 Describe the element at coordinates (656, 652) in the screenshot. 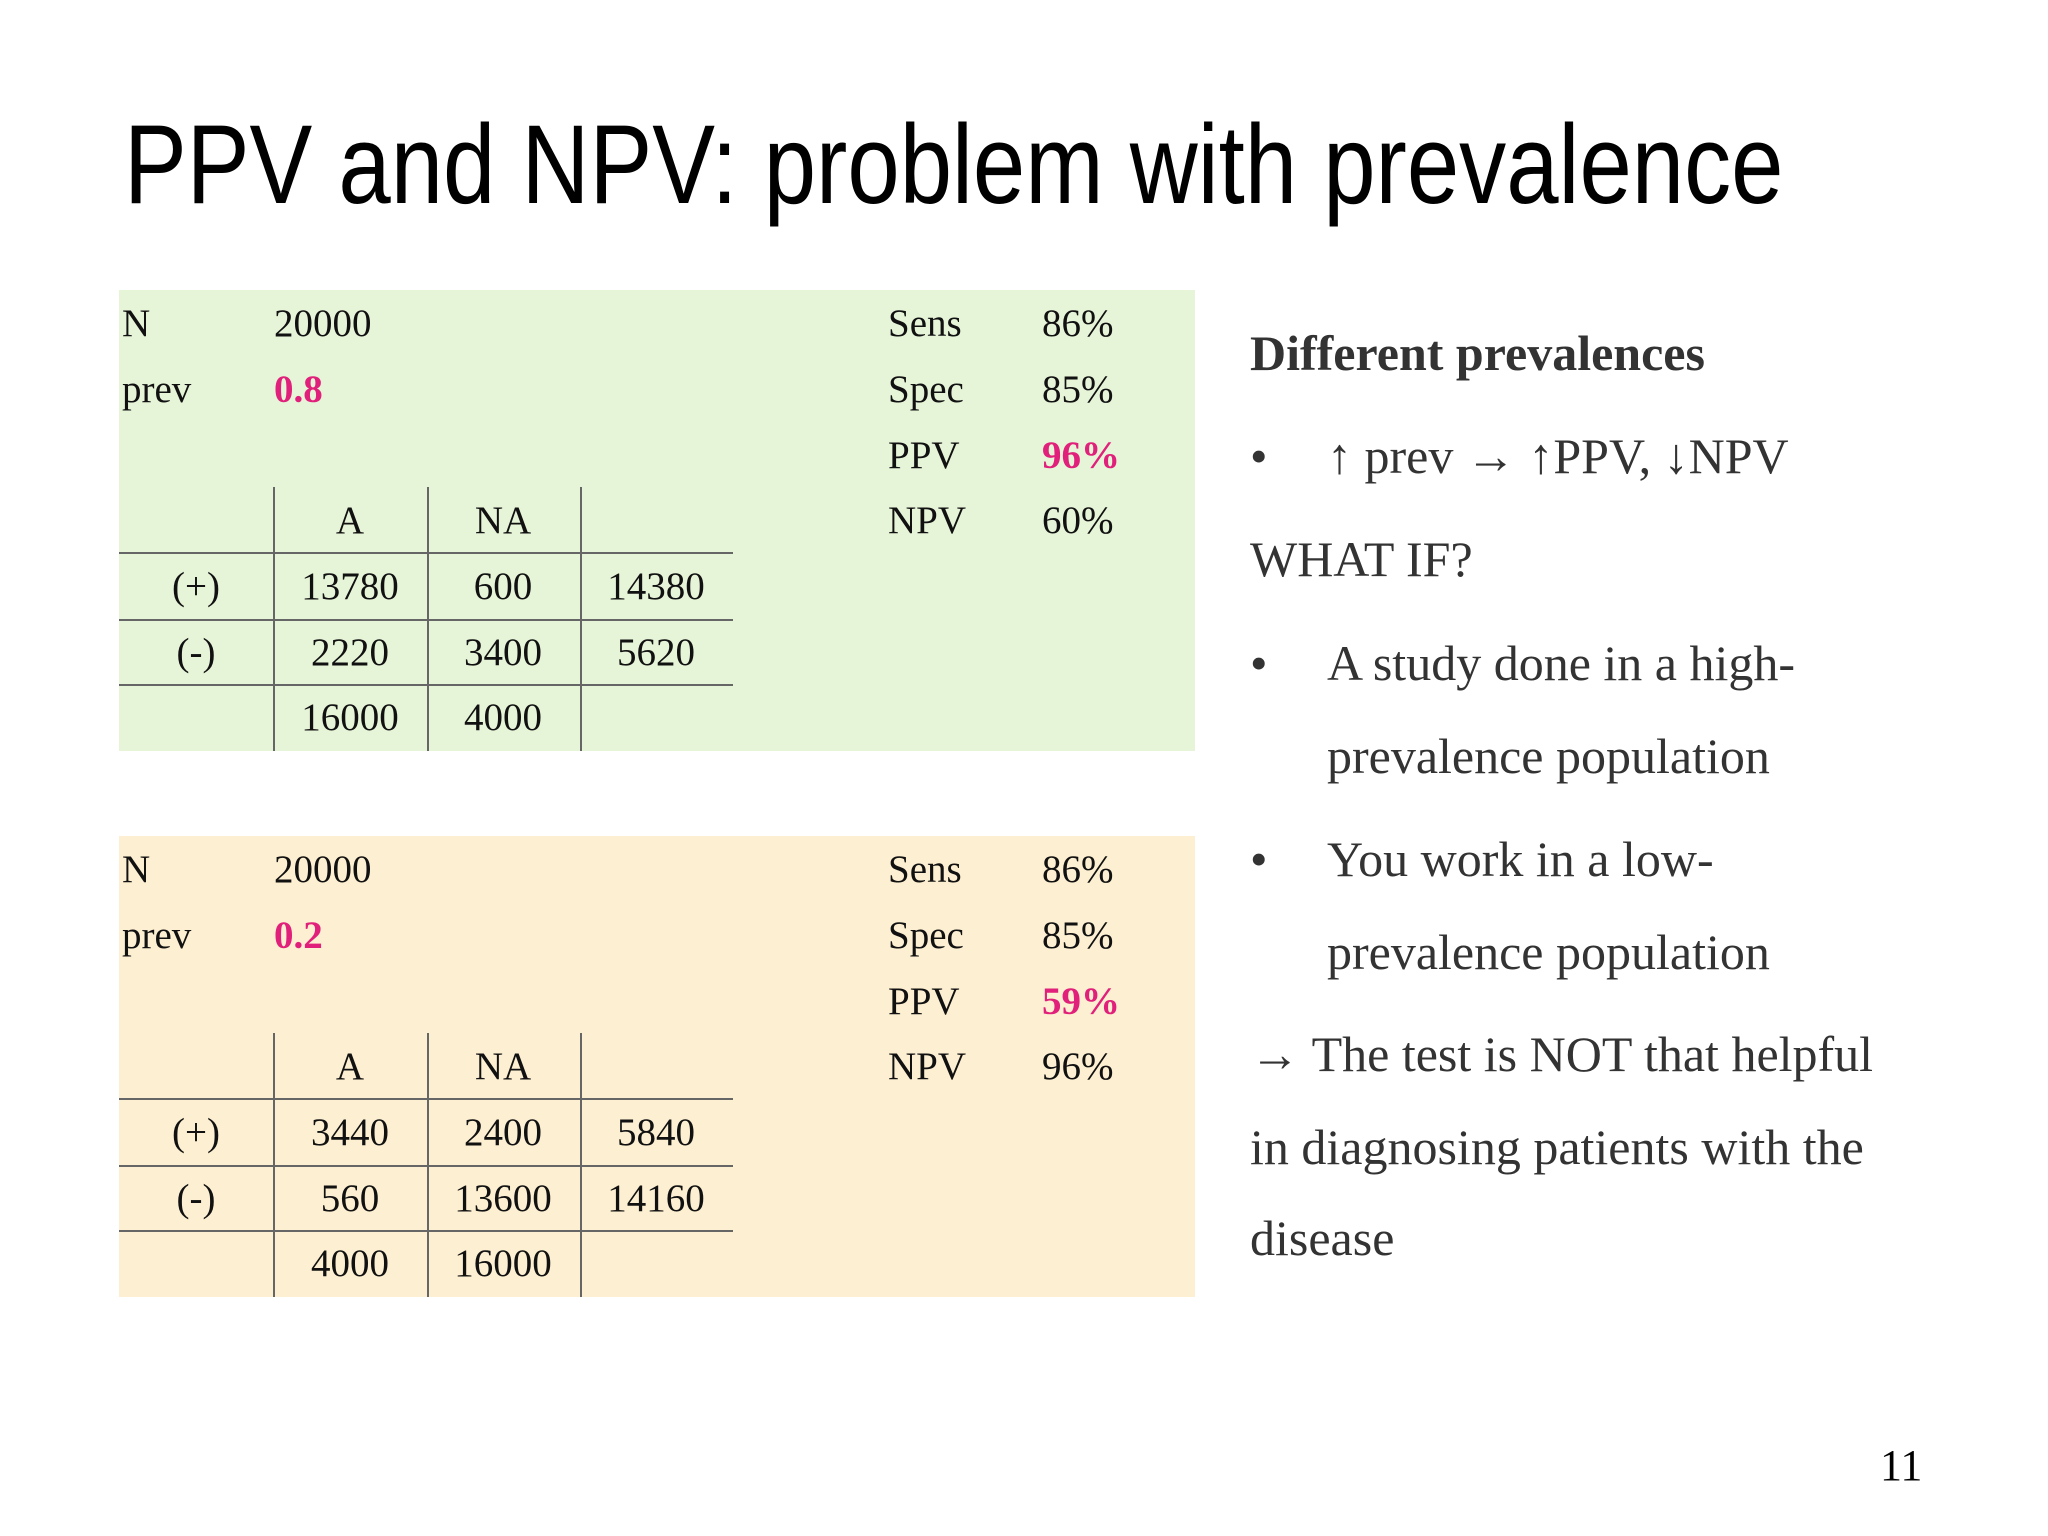

I see `table-cell: 5620` at that location.